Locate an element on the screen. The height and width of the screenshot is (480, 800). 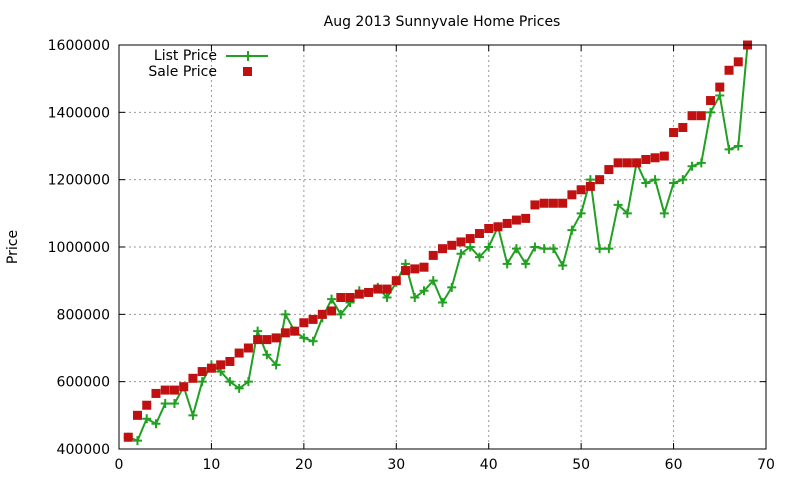
chart-title: Aug 2013 Sunnyvale Home Prices is located at coordinates (442, 22).